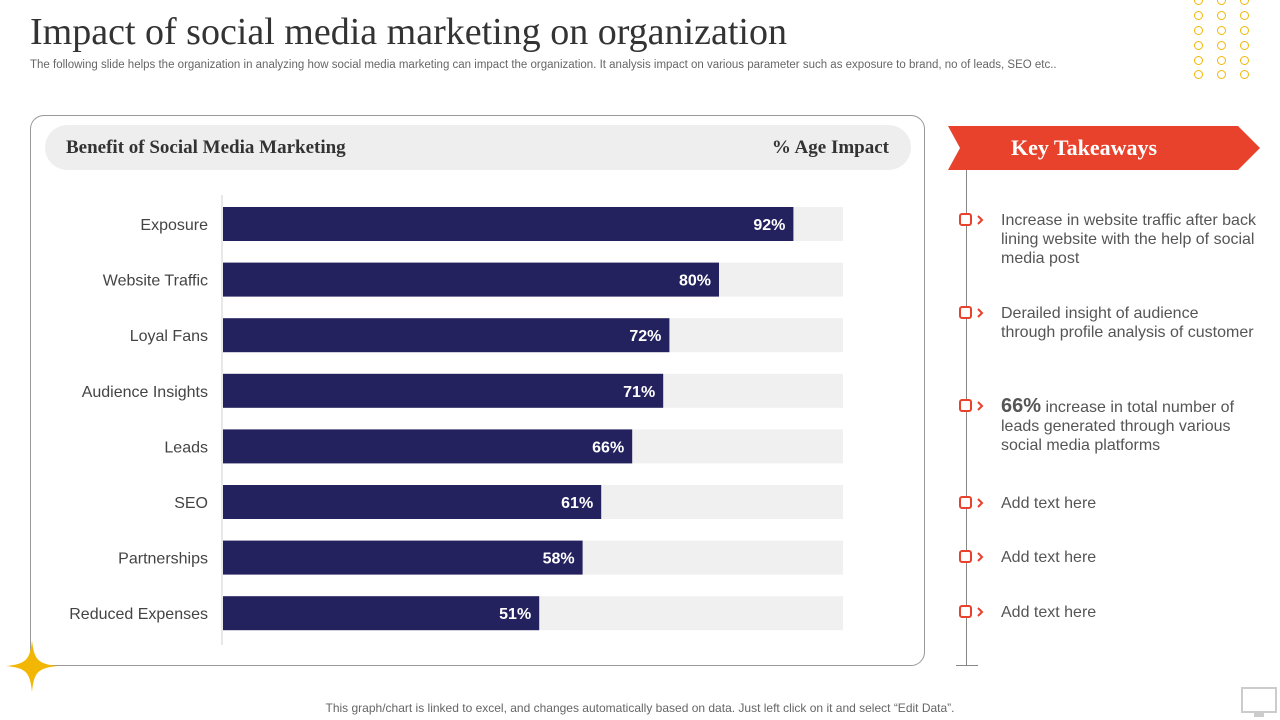 This screenshot has width=1280, height=720. Describe the element at coordinates (191, 503) in the screenshot. I see `category-label: SEO` at that location.